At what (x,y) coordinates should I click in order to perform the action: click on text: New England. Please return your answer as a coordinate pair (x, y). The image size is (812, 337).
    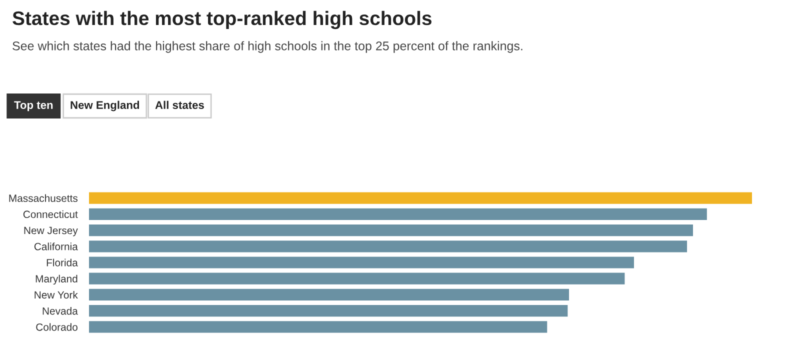
    Looking at the image, I should click on (105, 106).